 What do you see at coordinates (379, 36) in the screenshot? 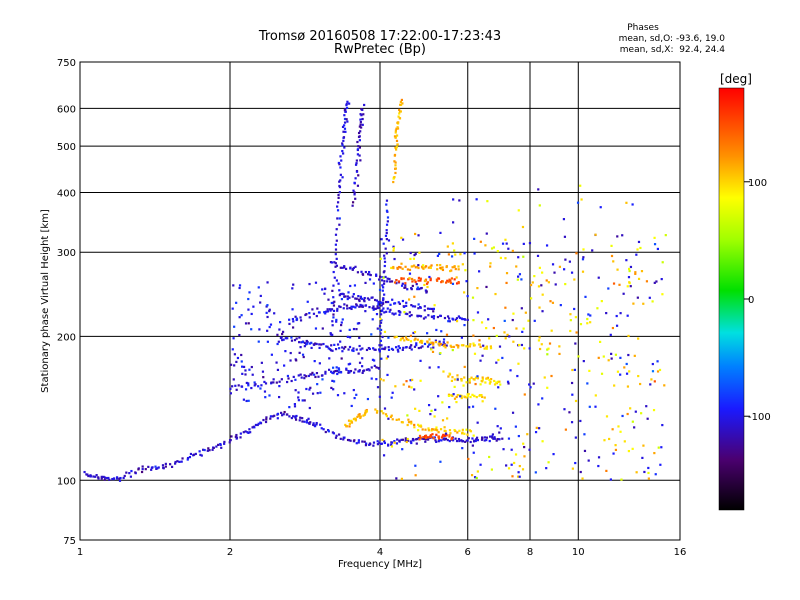
I see `chart-title: Tromsø 20160508 17:22:00-17:23:43` at bounding box center [379, 36].